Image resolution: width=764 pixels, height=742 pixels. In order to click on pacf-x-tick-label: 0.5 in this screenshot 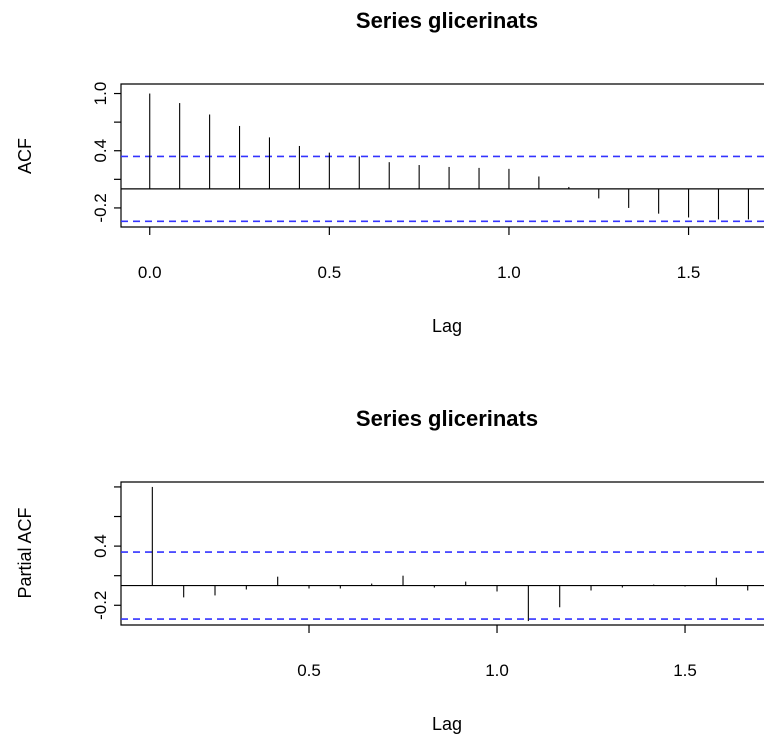, I will do `click(309, 670)`.